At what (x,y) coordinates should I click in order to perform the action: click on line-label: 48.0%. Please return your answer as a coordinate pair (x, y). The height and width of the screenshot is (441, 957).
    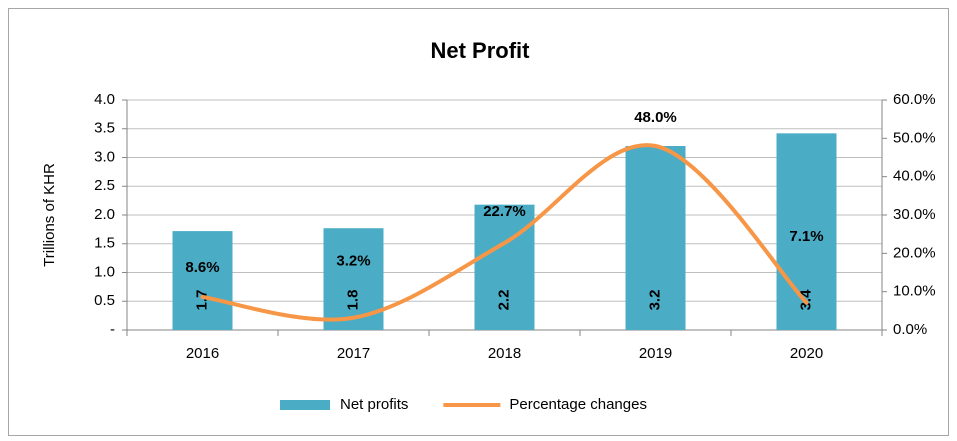
    Looking at the image, I should click on (655, 117).